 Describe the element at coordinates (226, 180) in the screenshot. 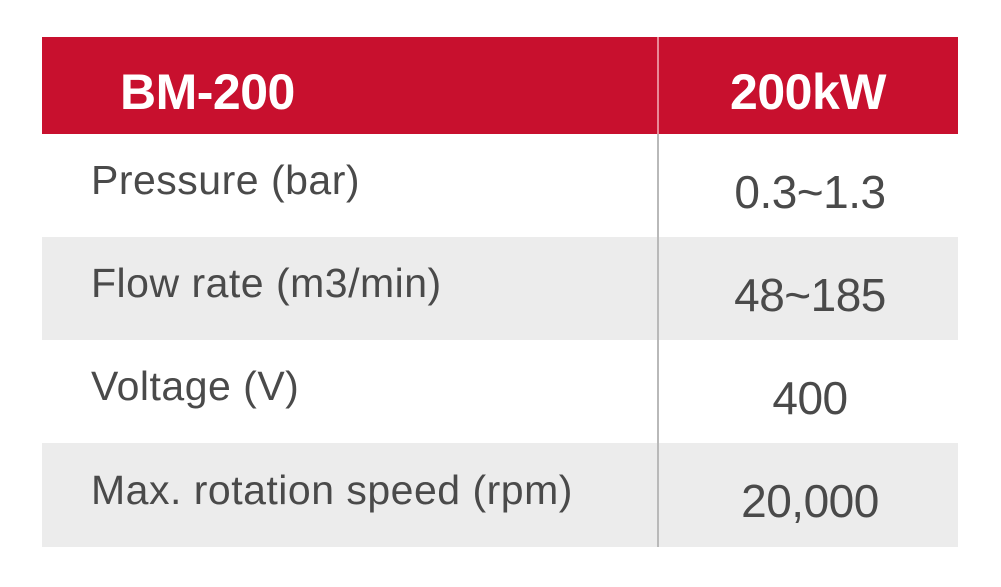

I see `row-label: Pressure (bar)` at that location.